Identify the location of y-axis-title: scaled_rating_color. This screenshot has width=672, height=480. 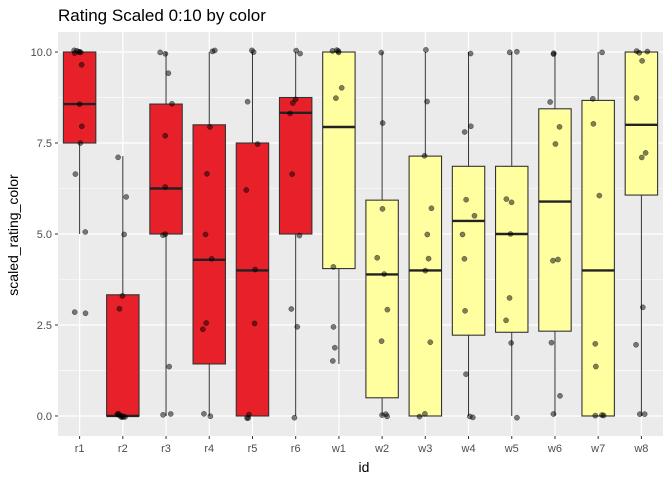
(13, 235).